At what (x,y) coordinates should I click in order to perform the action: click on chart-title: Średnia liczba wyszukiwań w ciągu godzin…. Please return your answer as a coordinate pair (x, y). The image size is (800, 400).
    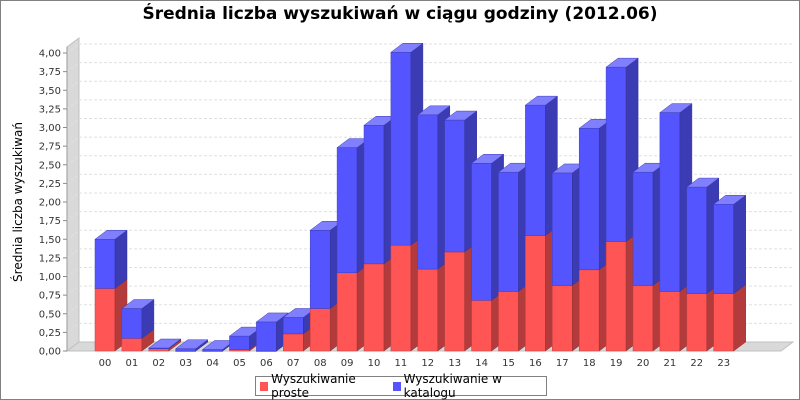
    Looking at the image, I should click on (400, 14).